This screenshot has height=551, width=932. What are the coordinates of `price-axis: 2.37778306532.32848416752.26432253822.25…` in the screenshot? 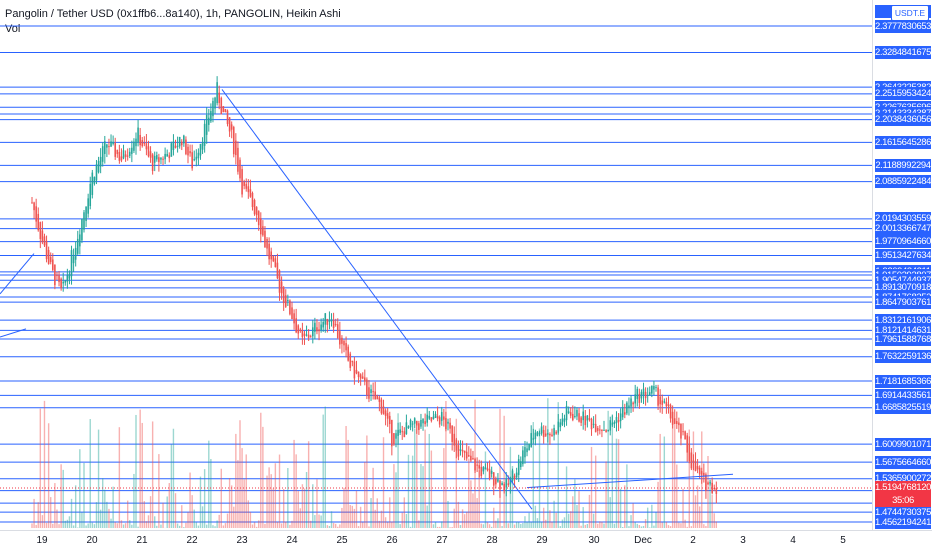 It's located at (902, 265).